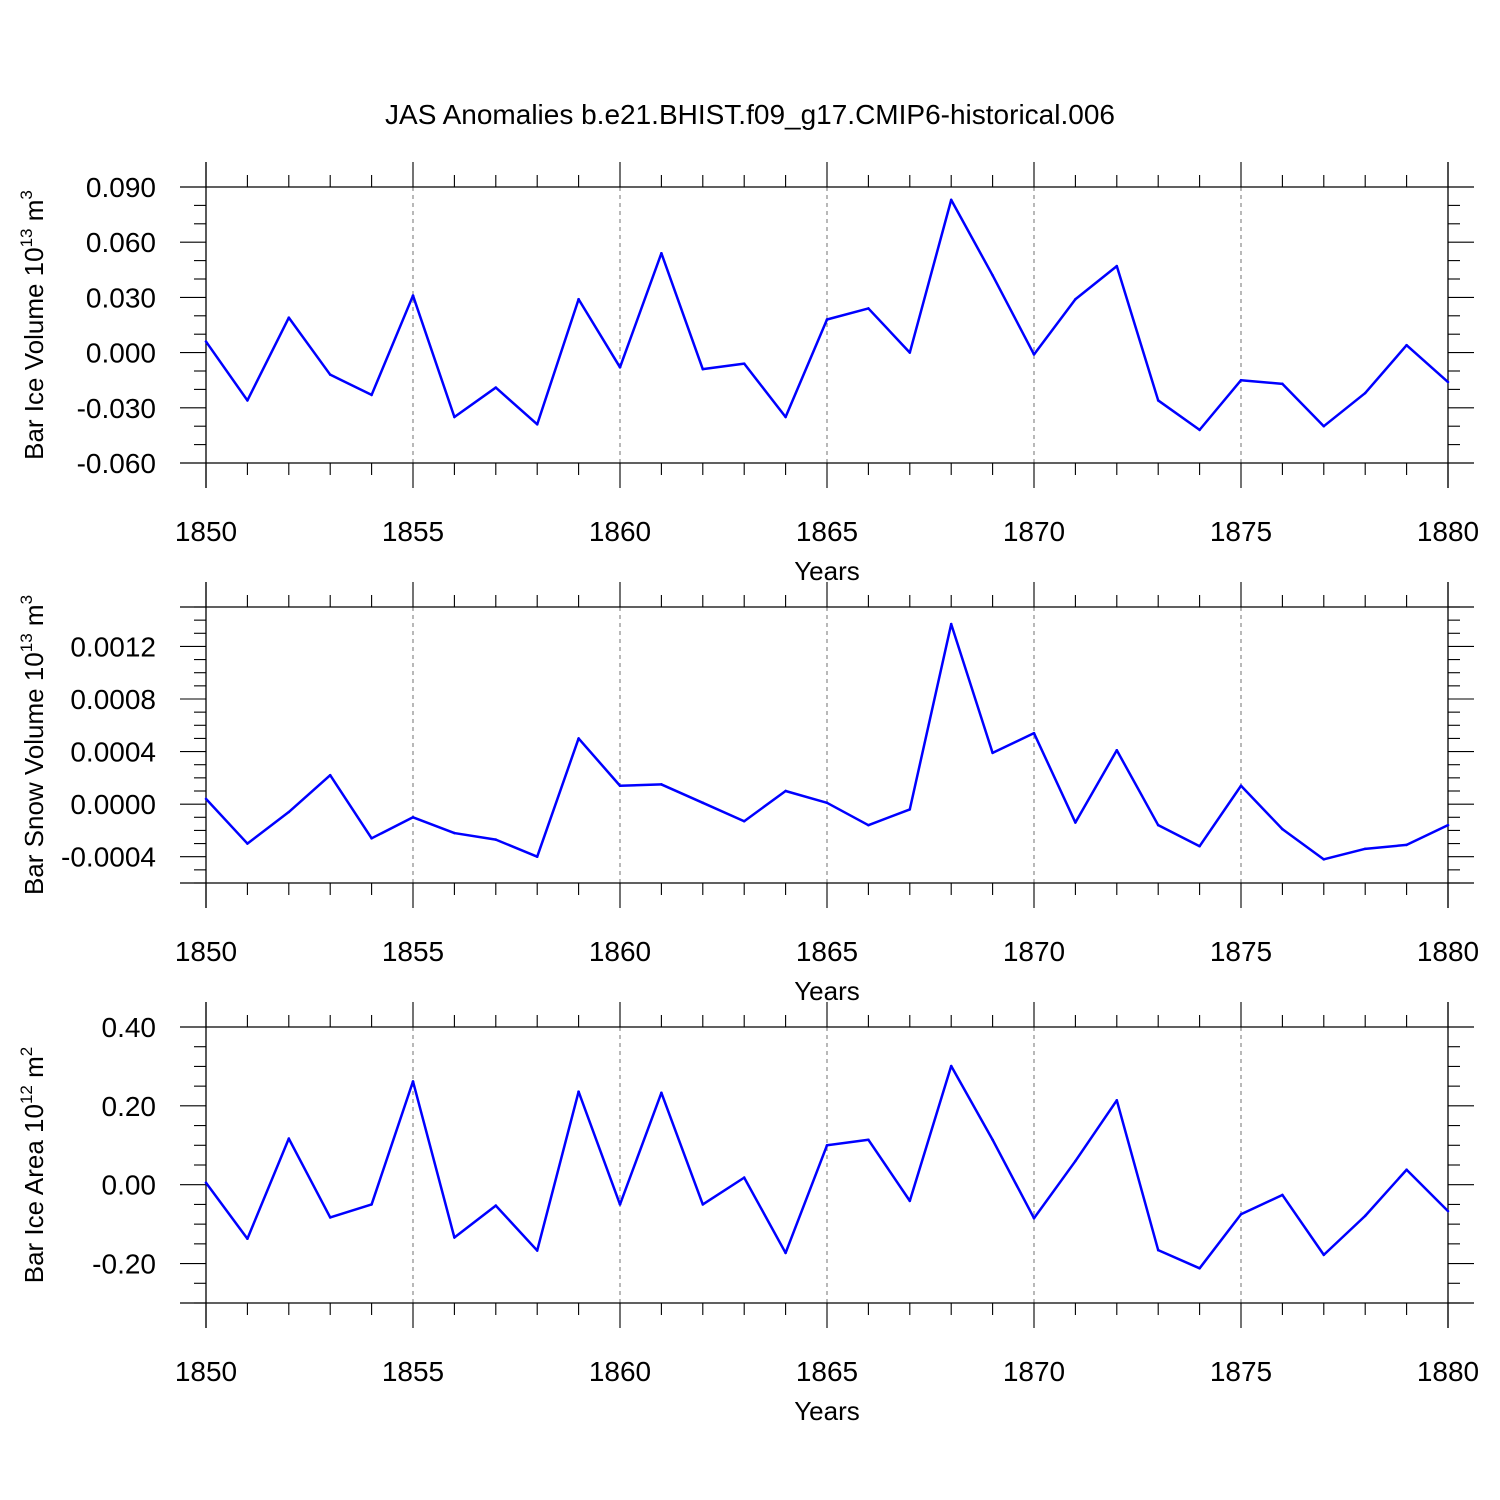 This screenshot has width=1500, height=1500. What do you see at coordinates (129, 1185) in the screenshot?
I see `y-tick-label: 0.00` at bounding box center [129, 1185].